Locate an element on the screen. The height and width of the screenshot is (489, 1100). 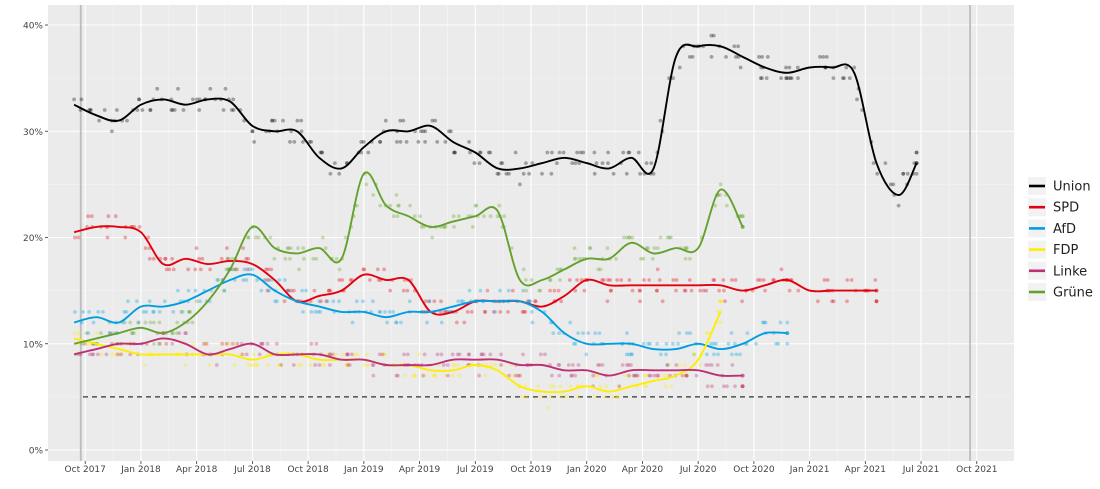
x-tick-label: Oct 2017 is located at coordinates (85, 470).